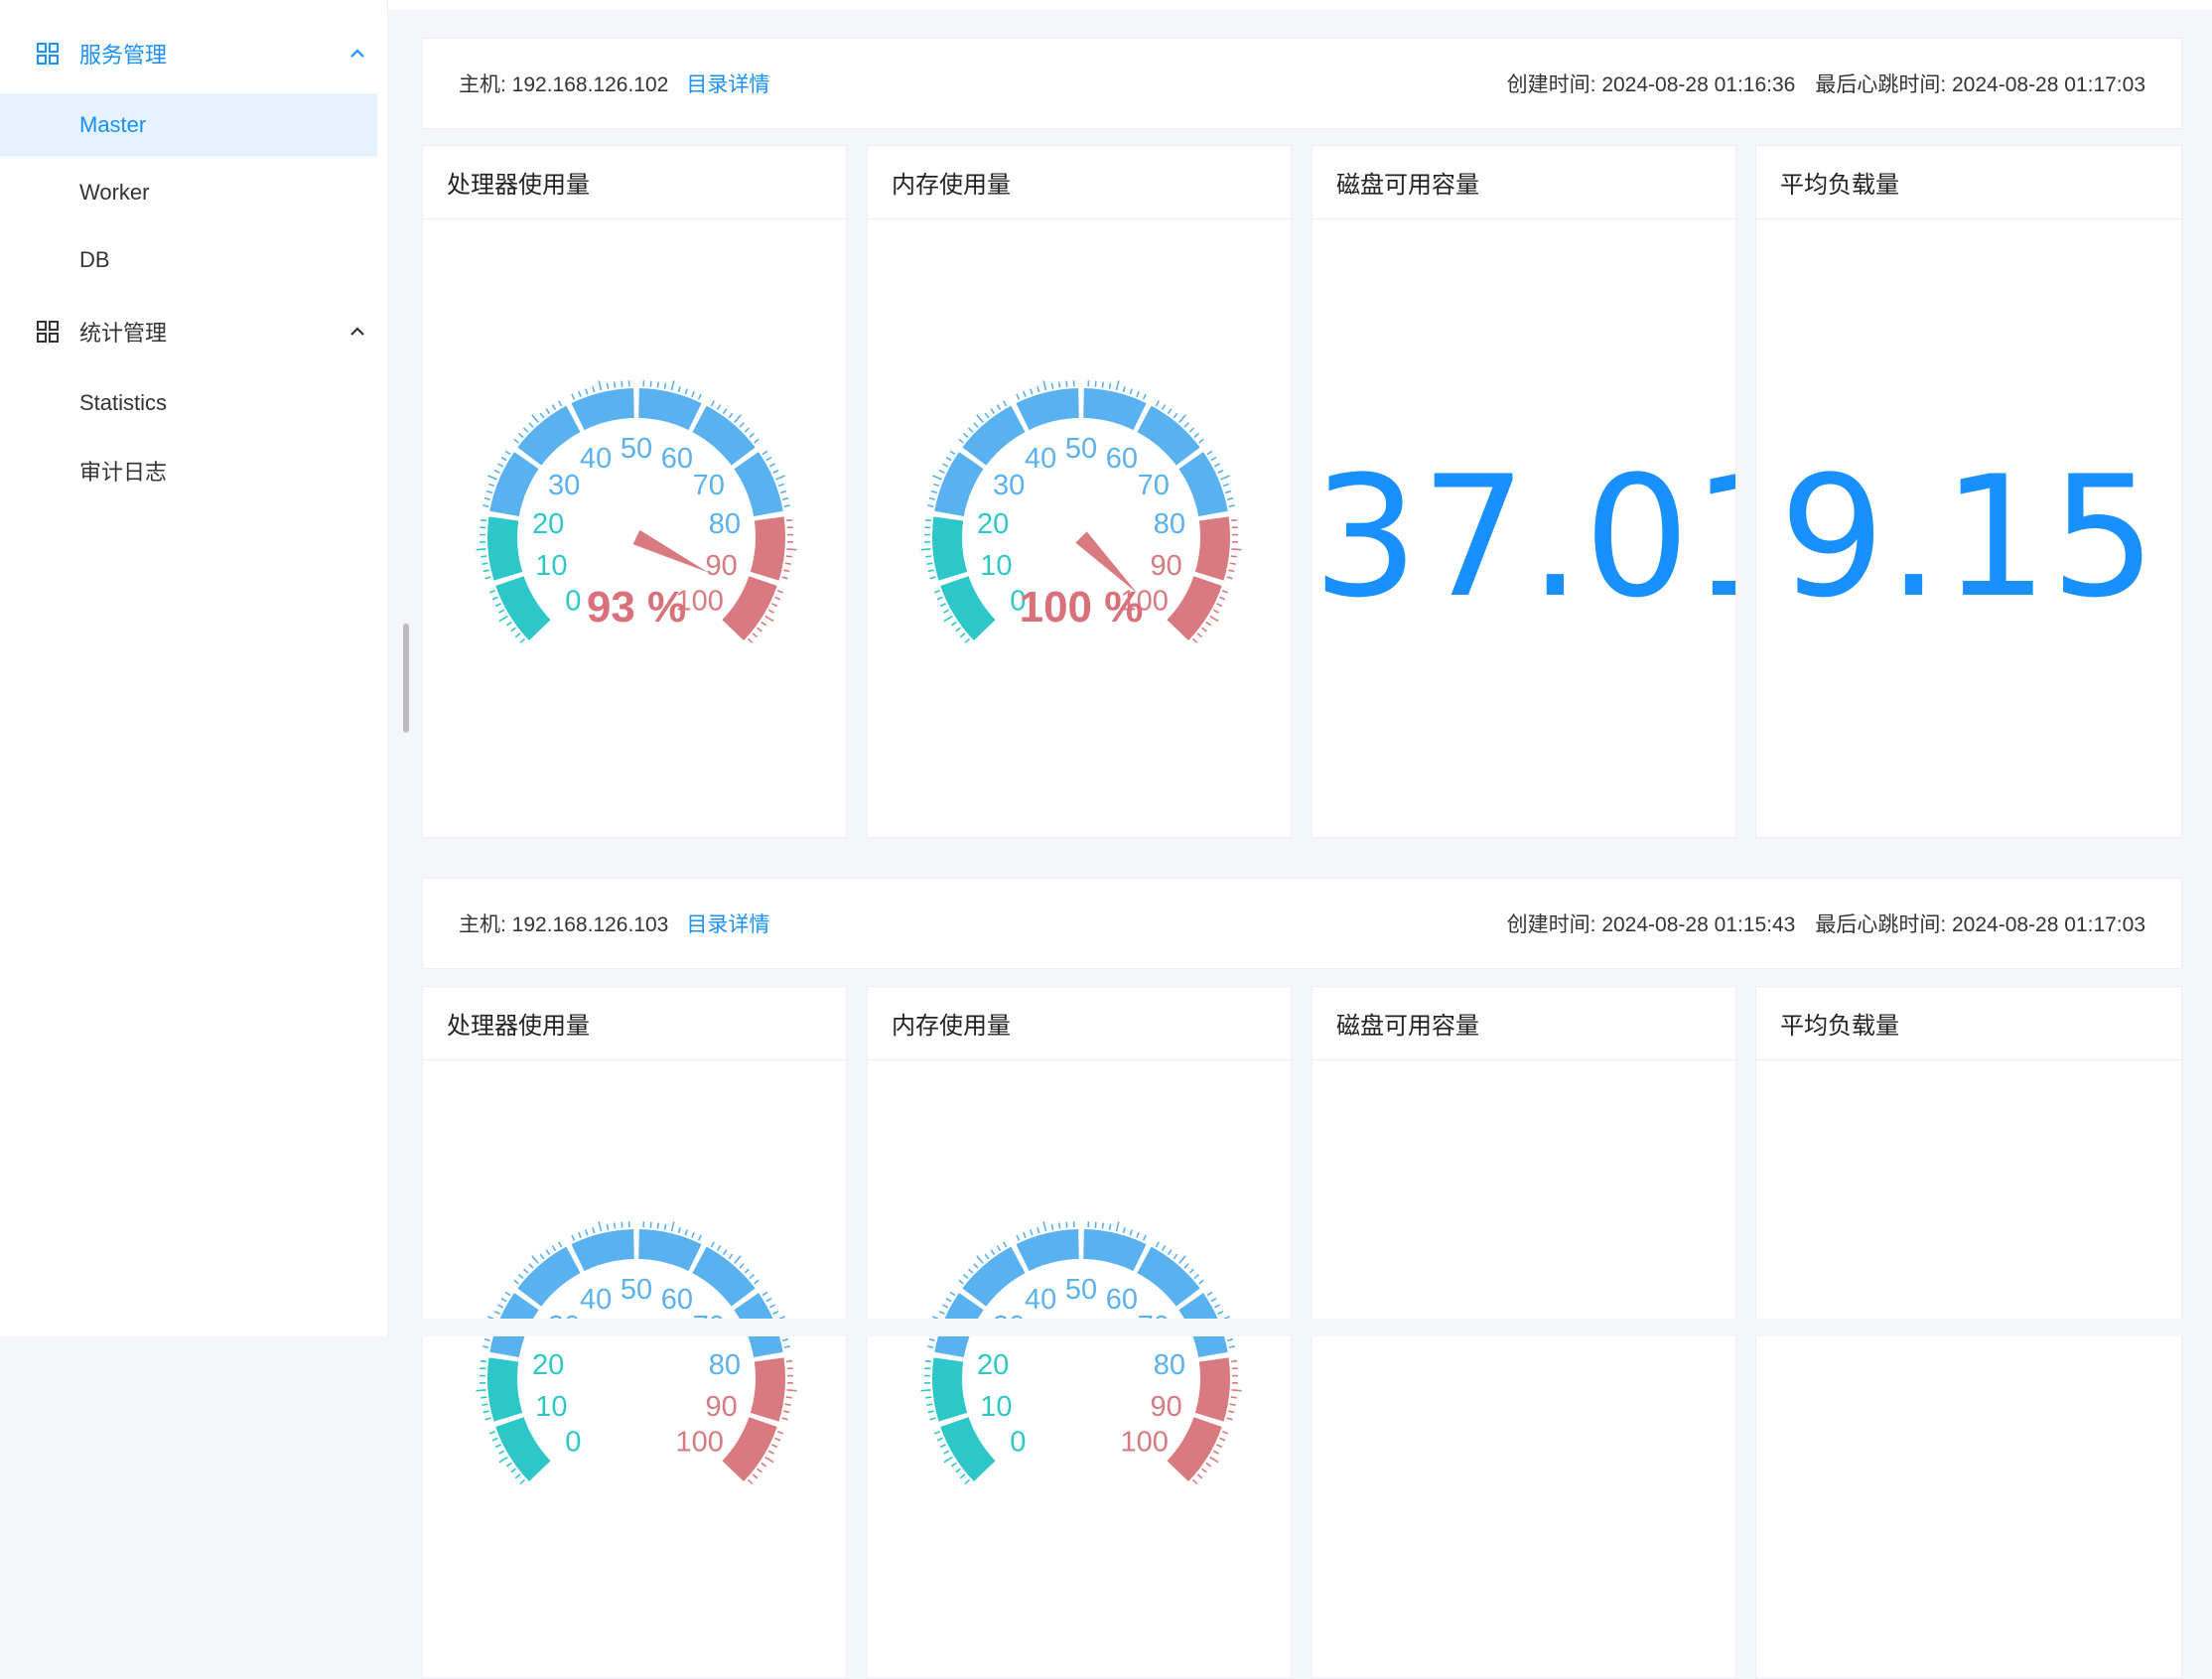 This screenshot has width=2212, height=1679. Describe the element at coordinates (1122, 1300) in the screenshot. I see `gauge-tick-label: 60` at that location.